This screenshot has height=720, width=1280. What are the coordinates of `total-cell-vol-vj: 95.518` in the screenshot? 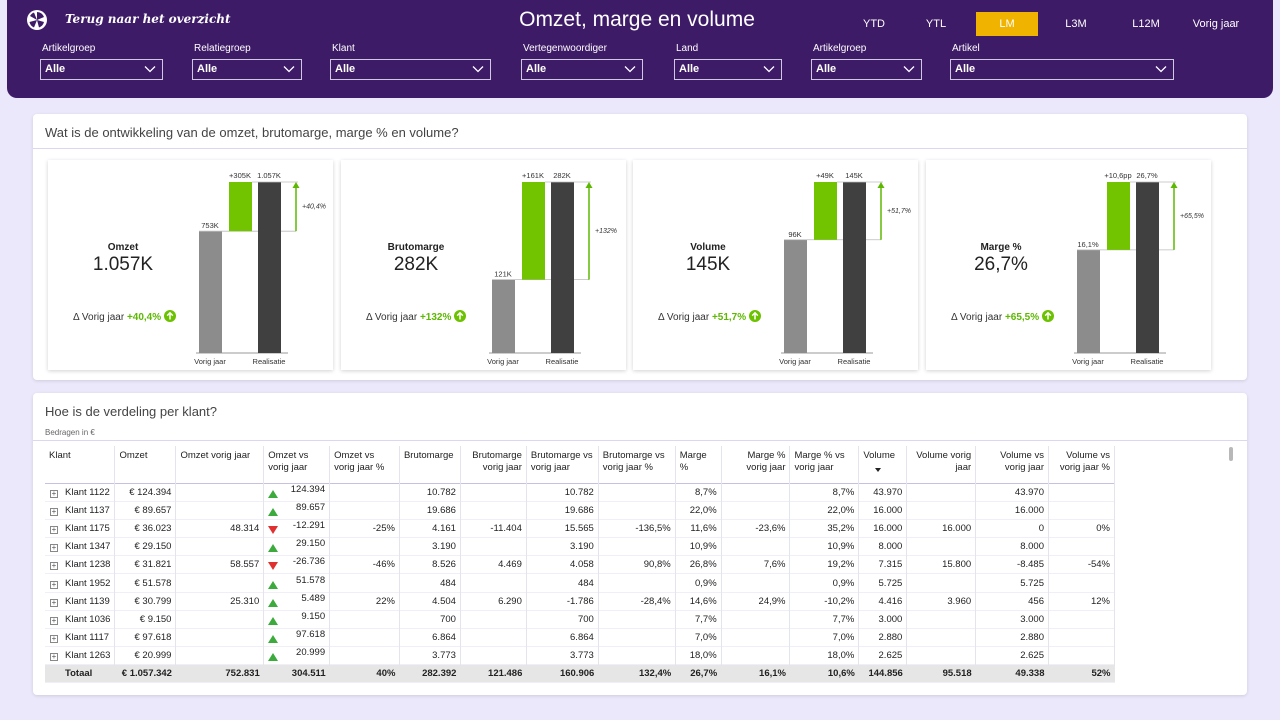 It's located at (941, 673).